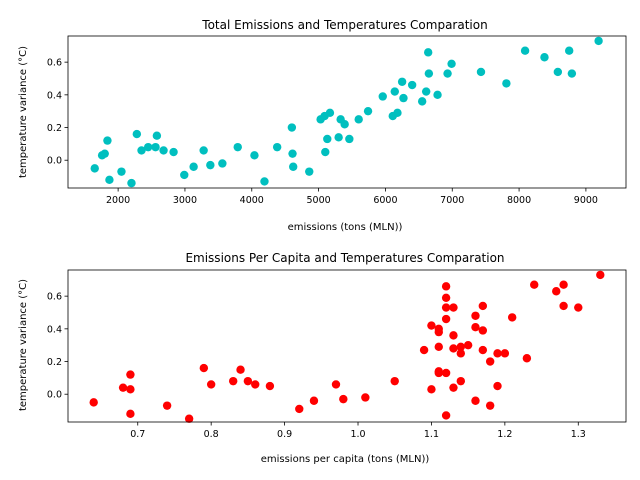 The height and width of the screenshot is (480, 640). I want to click on x-tick-label: 2000, so click(118, 200).